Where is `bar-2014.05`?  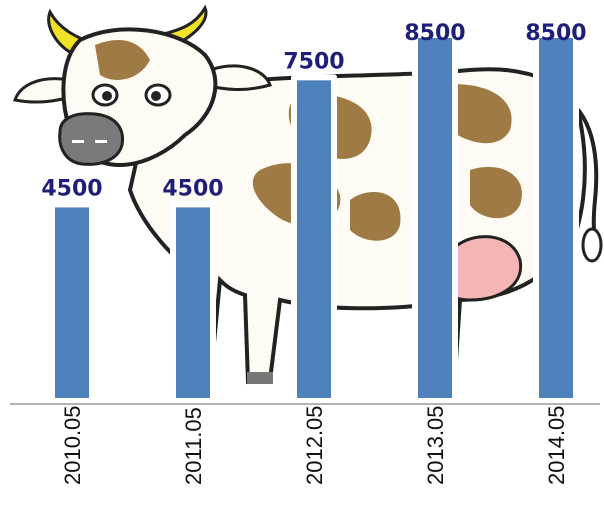
bar-2014.05 is located at coordinates (556, 218).